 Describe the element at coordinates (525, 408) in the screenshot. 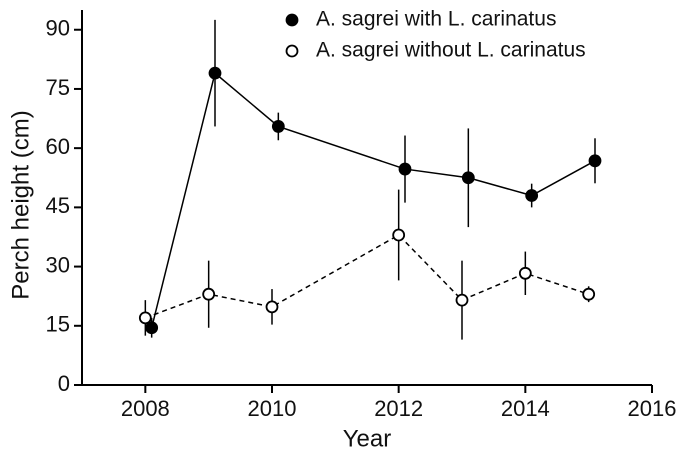

I see `x-tick-label: 2014` at that location.